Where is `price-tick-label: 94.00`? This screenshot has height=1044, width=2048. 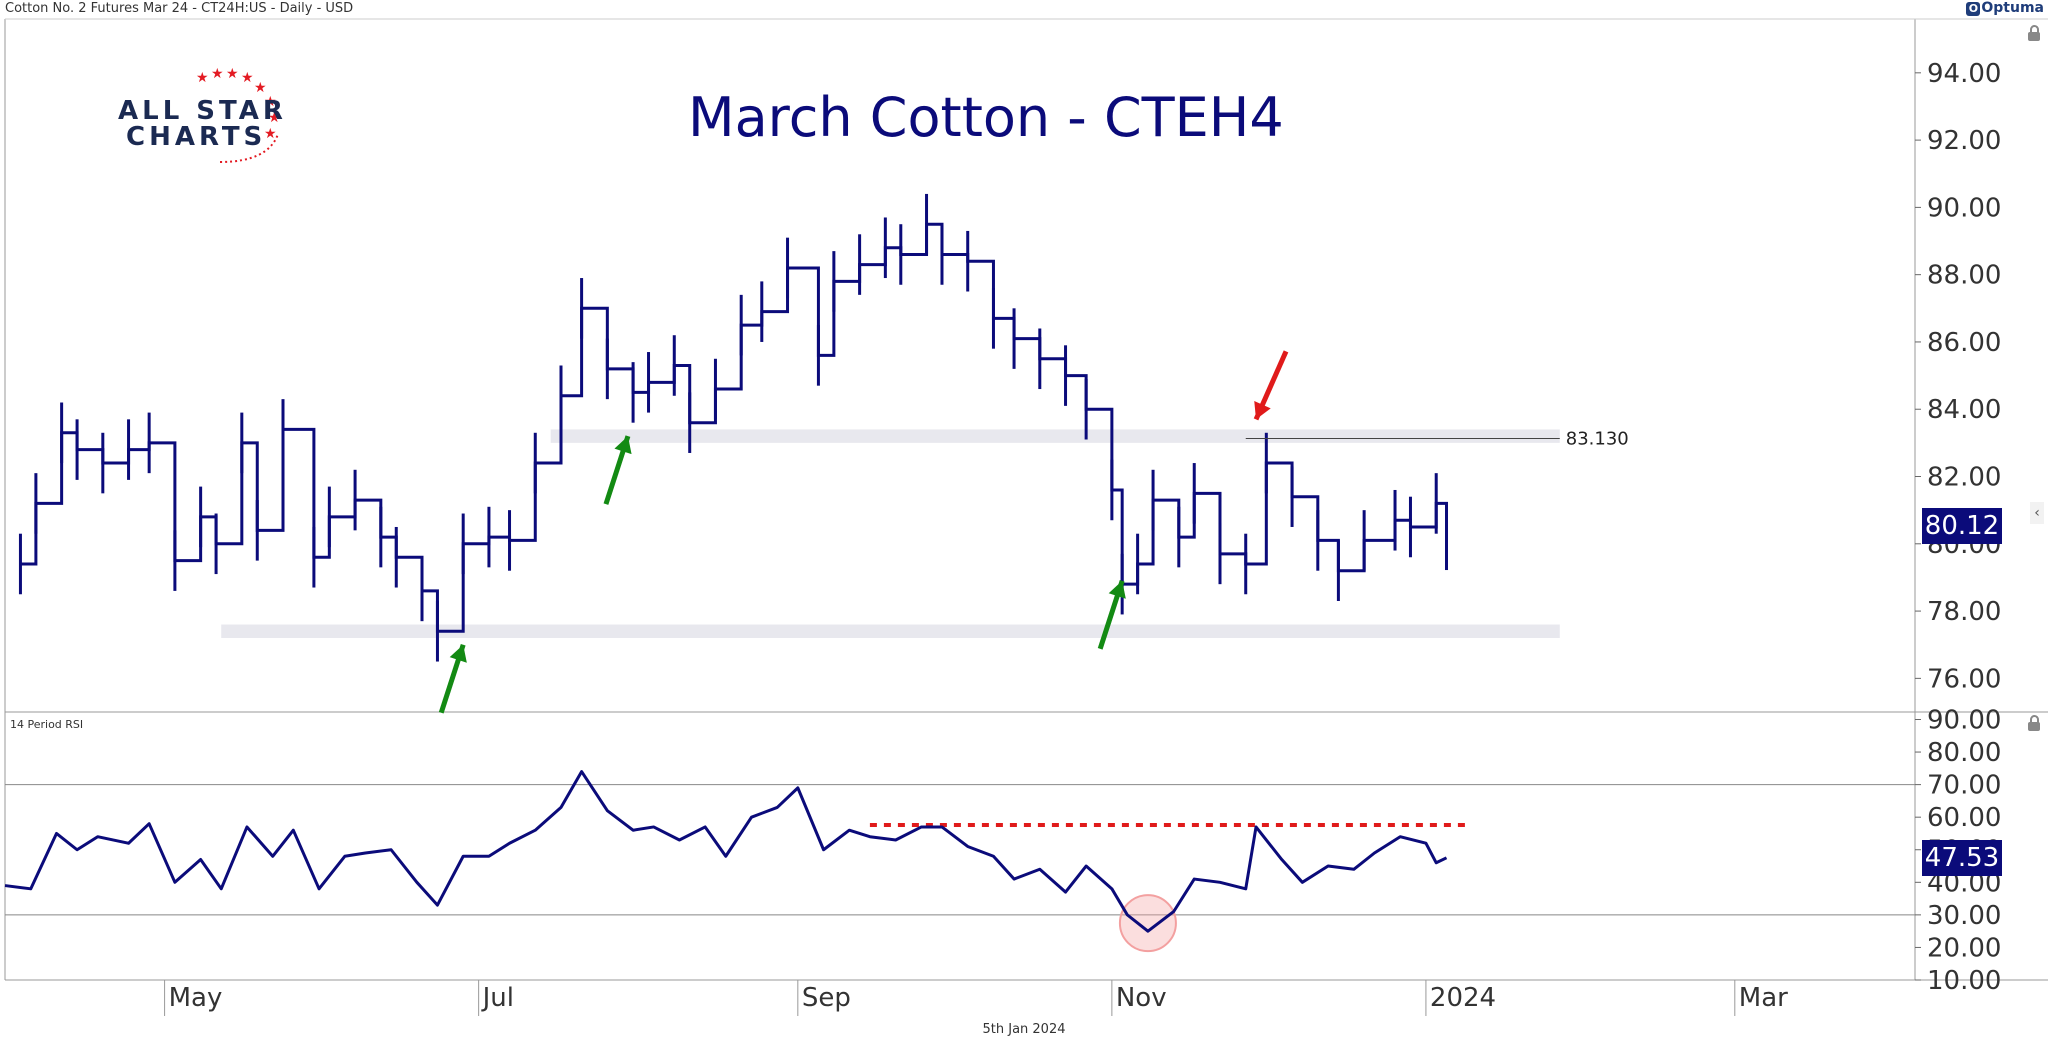 price-tick-label: 94.00 is located at coordinates (1964, 74).